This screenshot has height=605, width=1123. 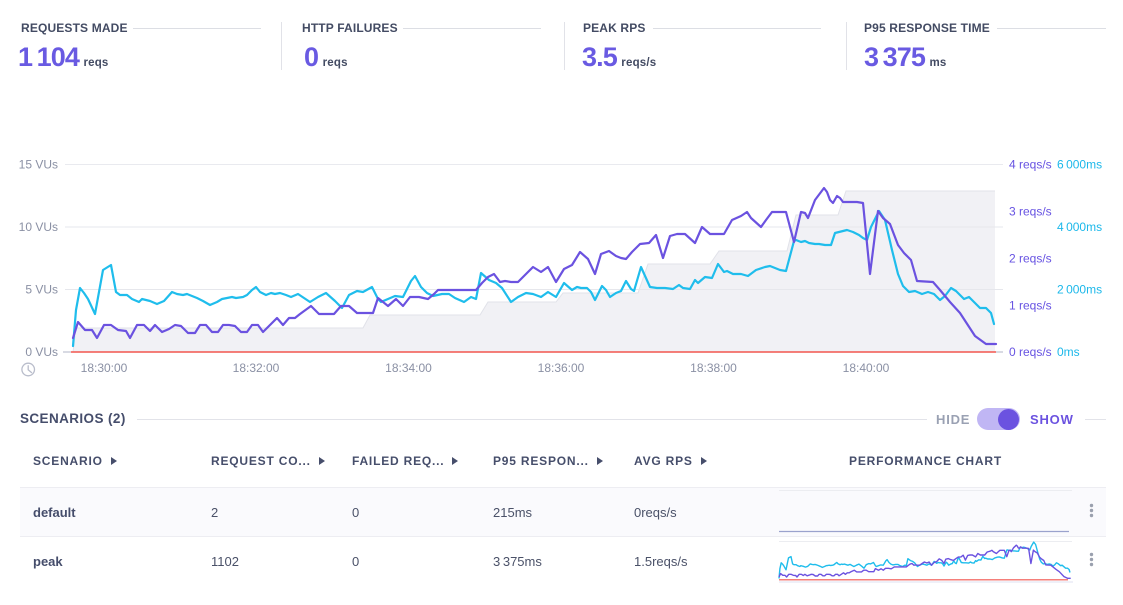 What do you see at coordinates (1079, 227) in the screenshot?
I see `svg-text: 4 000ms` at bounding box center [1079, 227].